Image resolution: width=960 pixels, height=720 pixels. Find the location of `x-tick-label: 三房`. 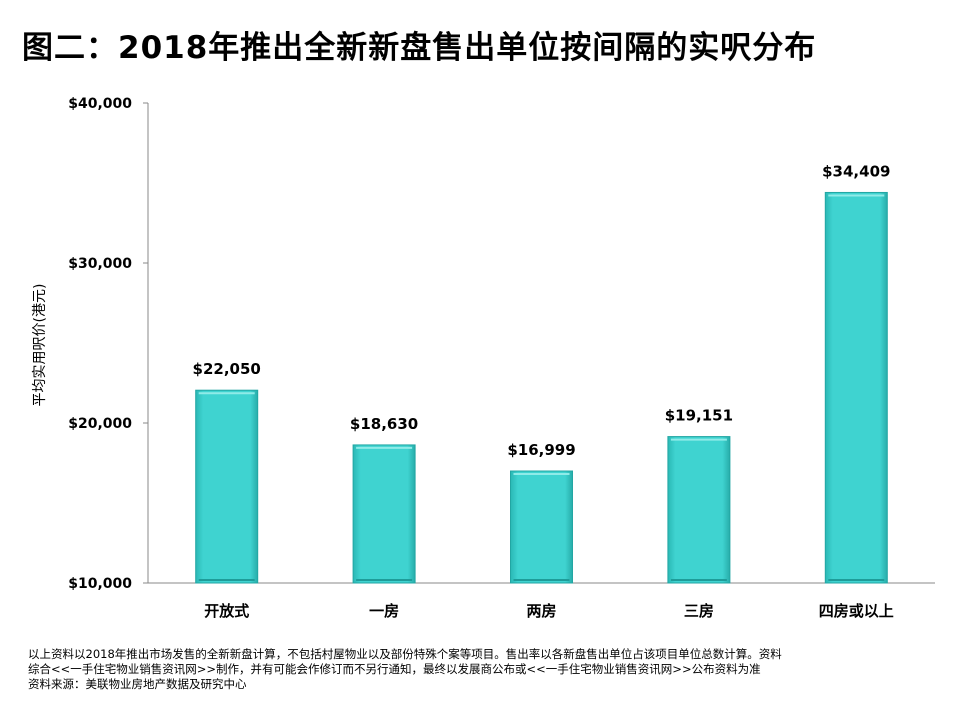

x-tick-label: 三房 is located at coordinates (699, 611).